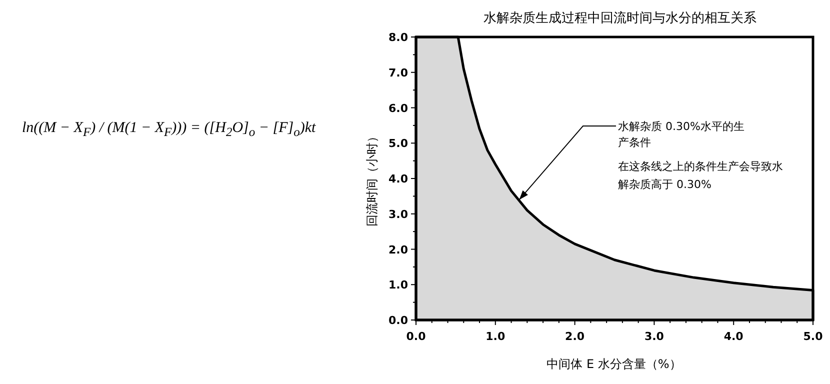  What do you see at coordinates (614, 364) in the screenshot?
I see `x-axis-title: 中间体 E 水分含量（%）` at bounding box center [614, 364].